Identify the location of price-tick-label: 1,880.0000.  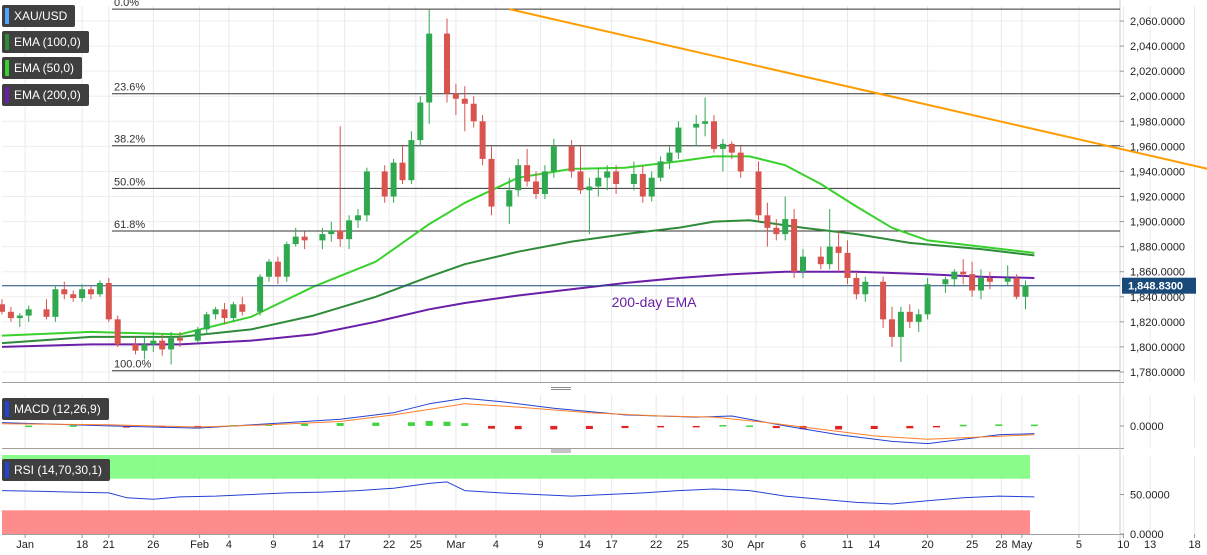
(1157, 248).